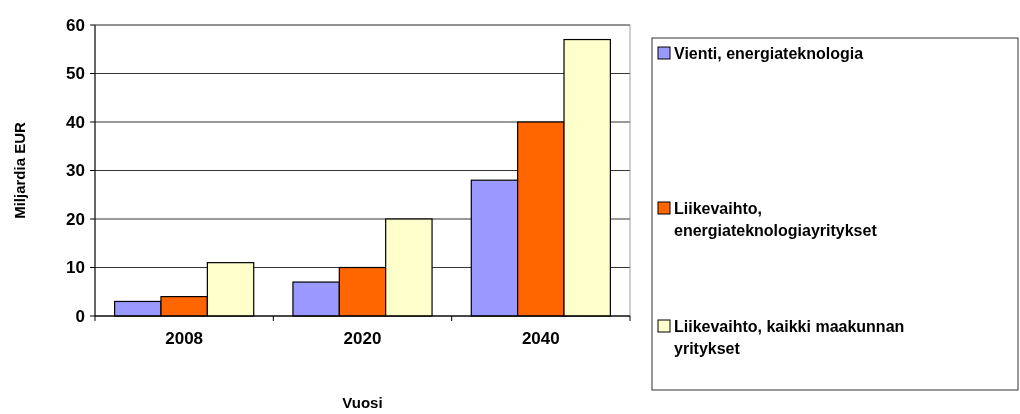 This screenshot has height=414, width=1020. Describe the element at coordinates (20, 170) in the screenshot. I see `y-axis-title: Miljardia EUR` at that location.